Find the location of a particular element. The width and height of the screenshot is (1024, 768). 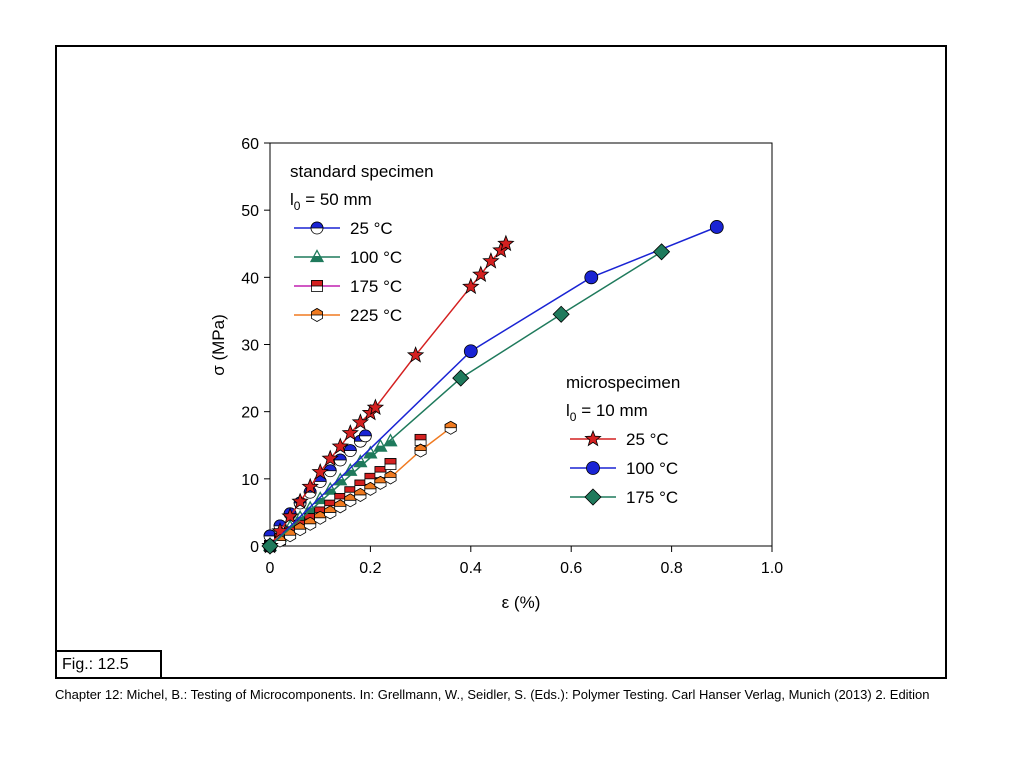

legend-entry: 225 °C is located at coordinates (348, 315).